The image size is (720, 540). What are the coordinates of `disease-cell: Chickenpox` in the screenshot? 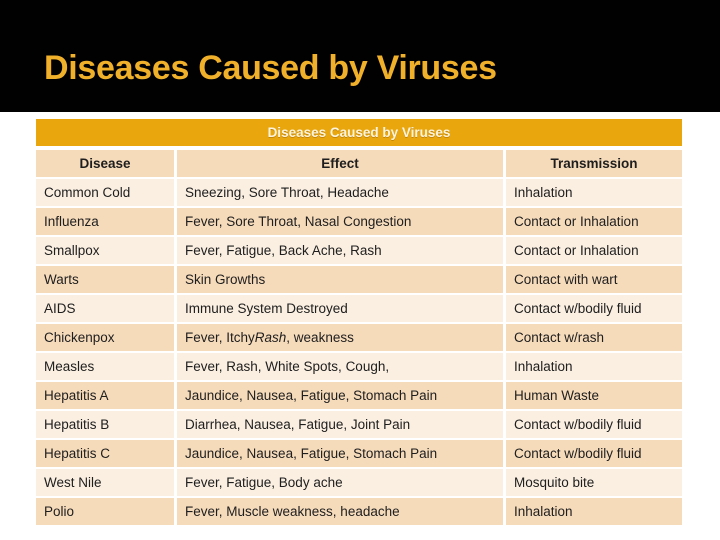 It's located at (105, 337).